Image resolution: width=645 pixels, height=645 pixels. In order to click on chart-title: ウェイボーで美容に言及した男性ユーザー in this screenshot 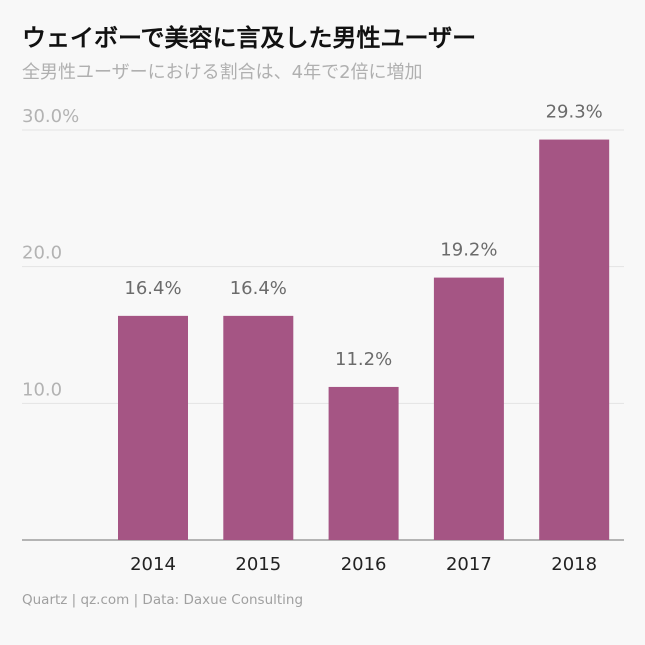, I will do `click(249, 38)`.